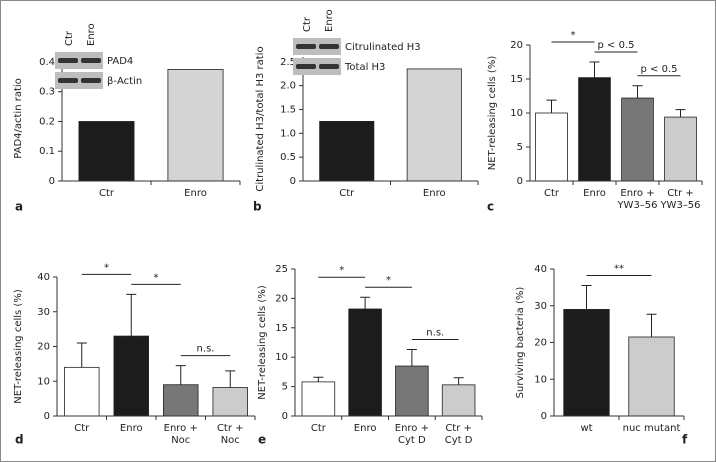 The image size is (716, 462). Describe the element at coordinates (47, 62) in the screenshot. I see `y-tick-label: 0.4` at that location.